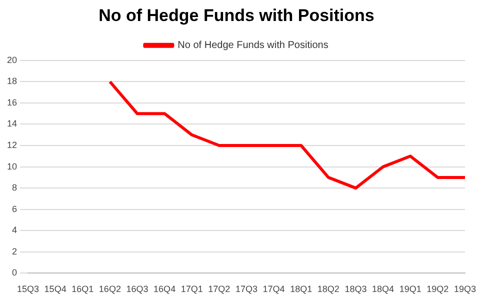 The width and height of the screenshot is (479, 302). What do you see at coordinates (83, 289) in the screenshot?
I see `x-tick-label: 16Q1` at bounding box center [83, 289].